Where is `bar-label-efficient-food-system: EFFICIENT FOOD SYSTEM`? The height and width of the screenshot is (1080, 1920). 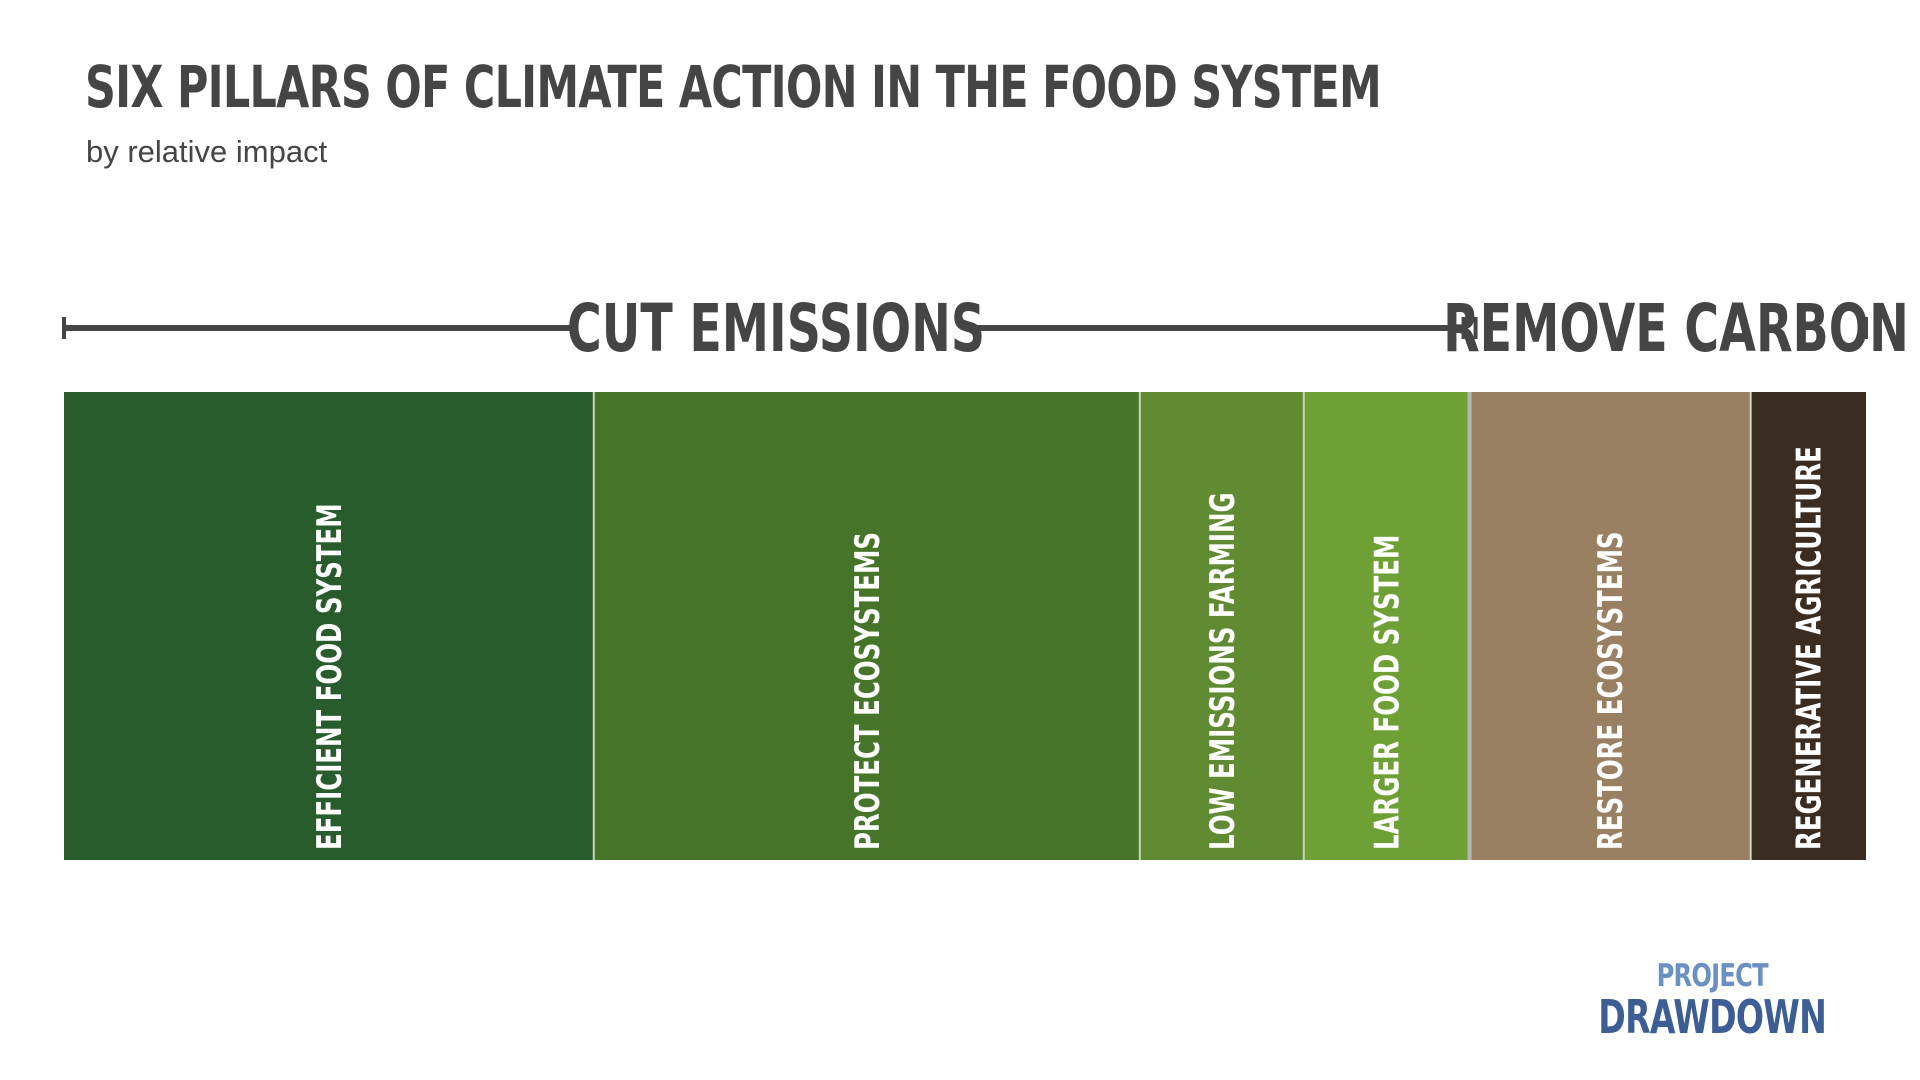 bar-label-efficient-food-system: EFFICIENT FOOD SYSTEM is located at coordinates (329, 676).